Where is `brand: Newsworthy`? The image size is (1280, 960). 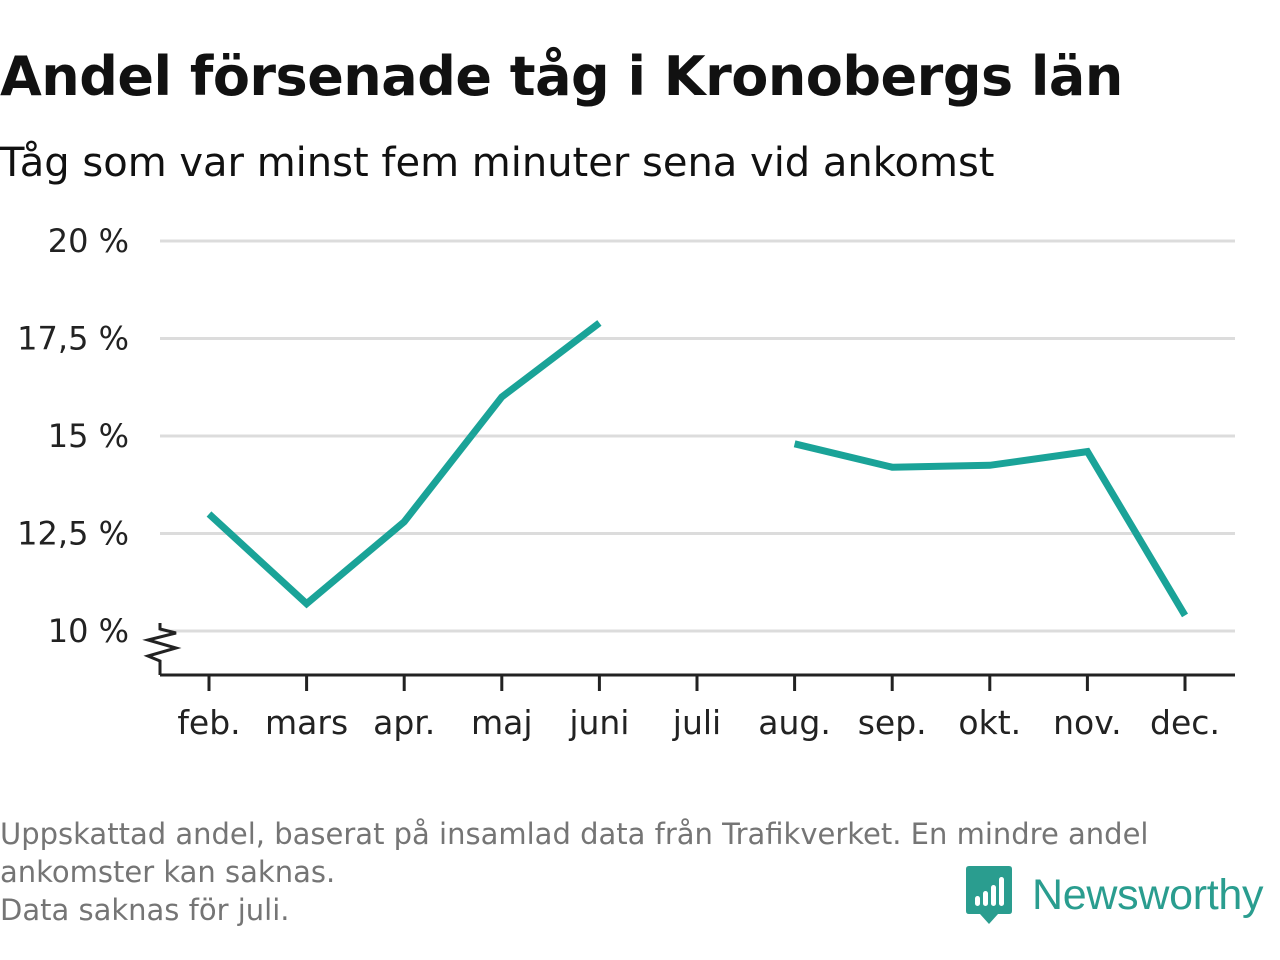
brand: Newsworthy is located at coordinates (1113, 895).